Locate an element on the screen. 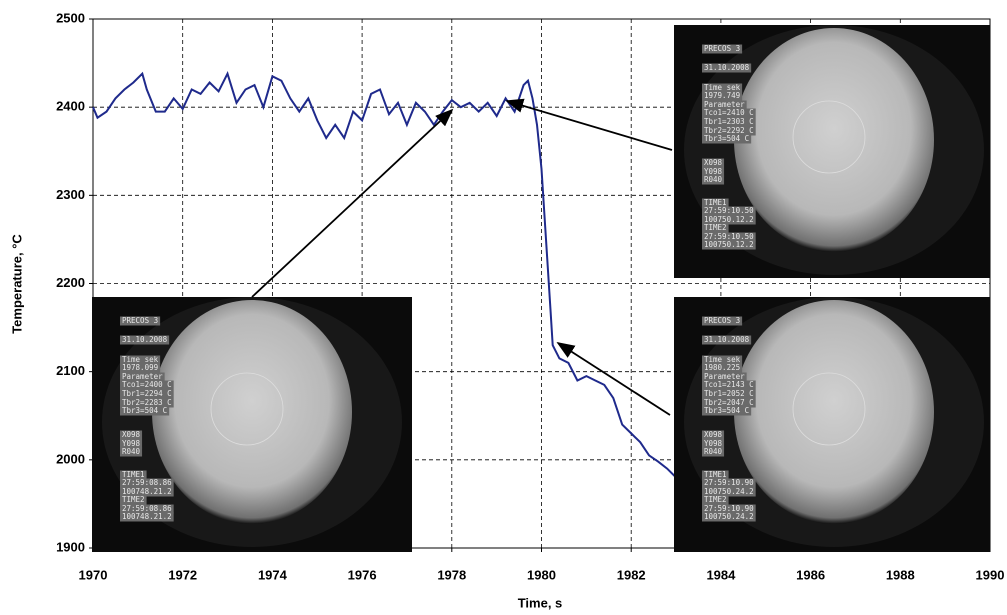 This screenshot has height=615, width=1007. inset-label: Tbr2=2047 C is located at coordinates (729, 402).